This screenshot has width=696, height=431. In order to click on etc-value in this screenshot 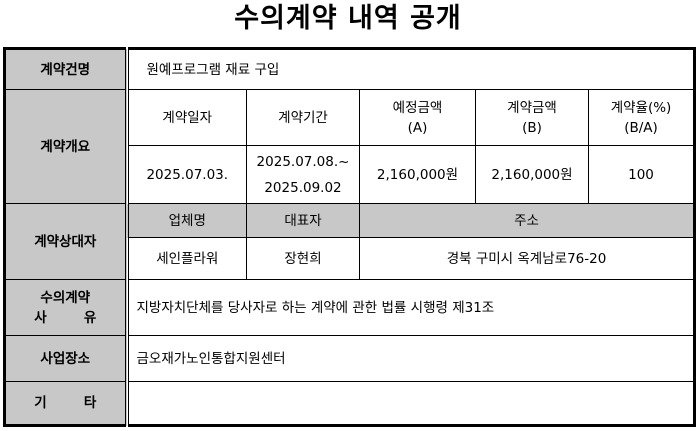, I will do `click(410, 403)`.